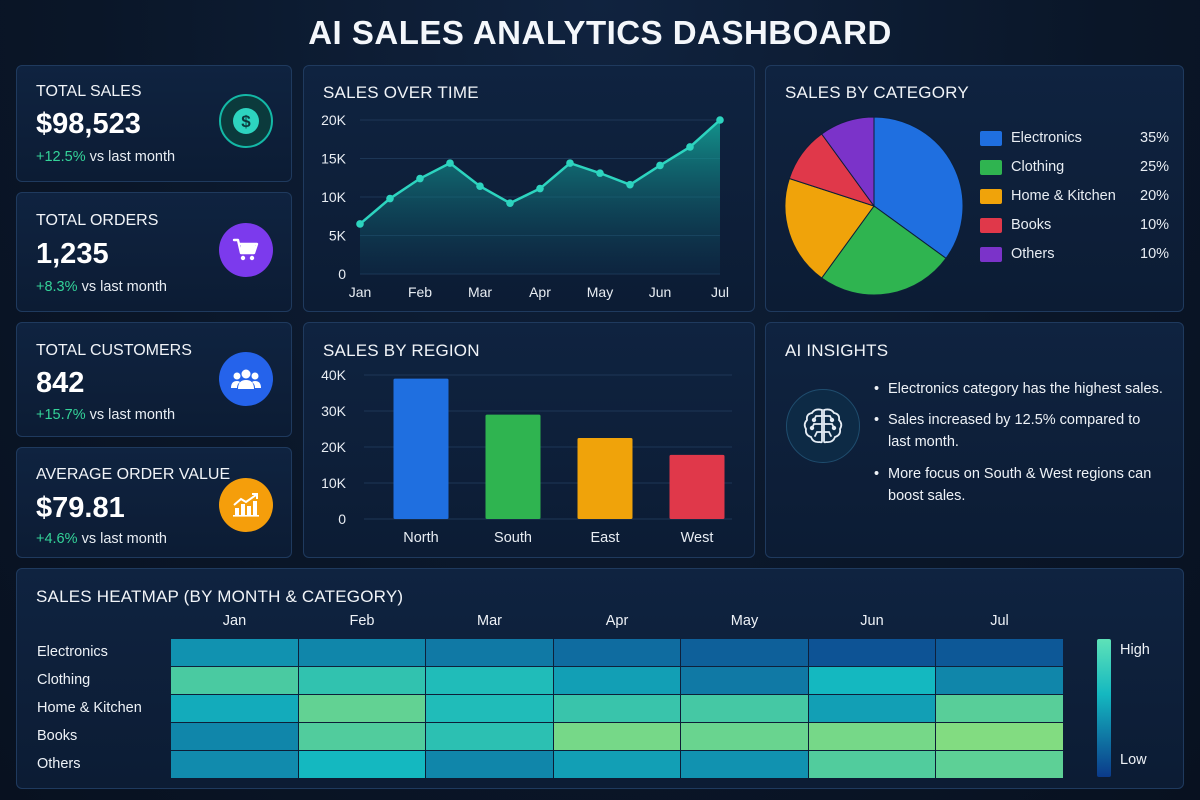 The image size is (1200, 800). What do you see at coordinates (57, 736) in the screenshot?
I see `heatmap-row-label: Books` at bounding box center [57, 736].